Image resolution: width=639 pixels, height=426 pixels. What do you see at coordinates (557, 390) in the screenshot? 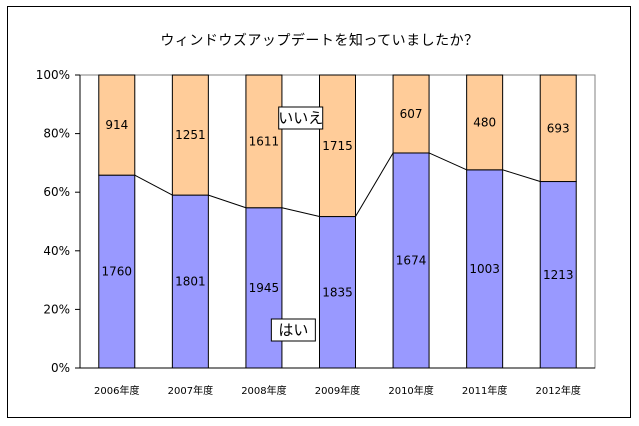
I see `x-tick-label: 2012年度` at bounding box center [557, 390].